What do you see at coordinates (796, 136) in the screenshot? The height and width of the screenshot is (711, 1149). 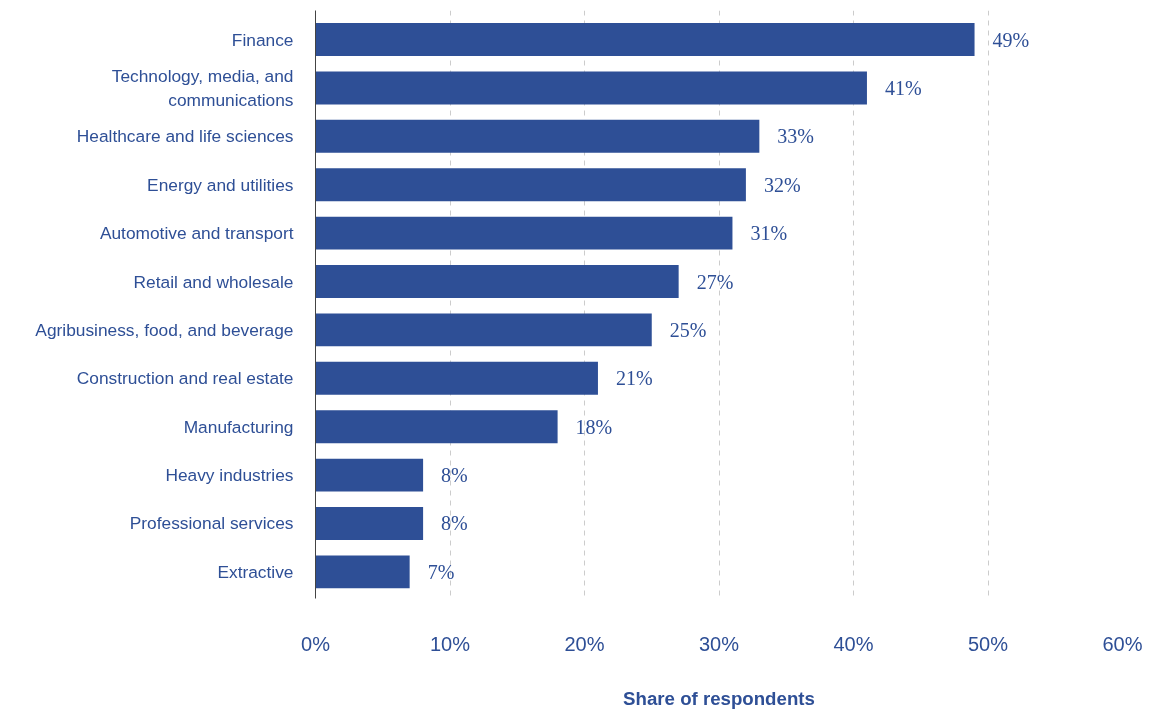 I see `data-label: 33%` at bounding box center [796, 136].